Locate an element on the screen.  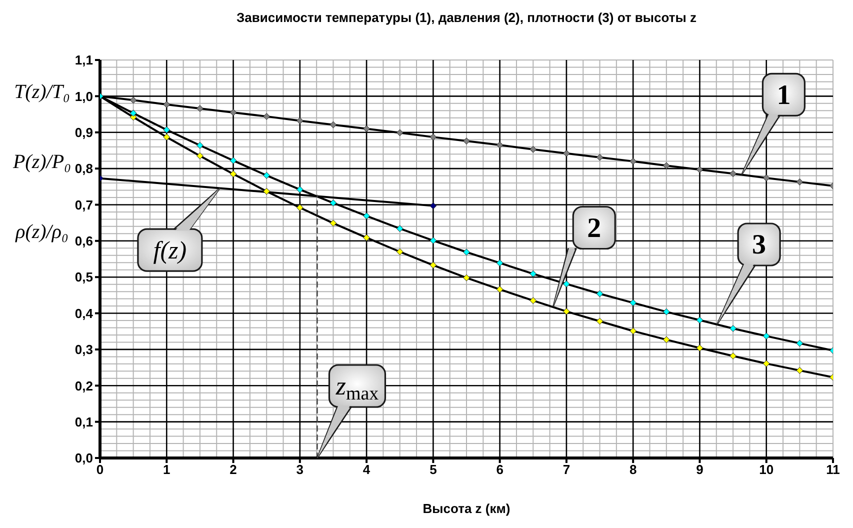
y-tick-label: 0,6 is located at coordinates (83, 241).